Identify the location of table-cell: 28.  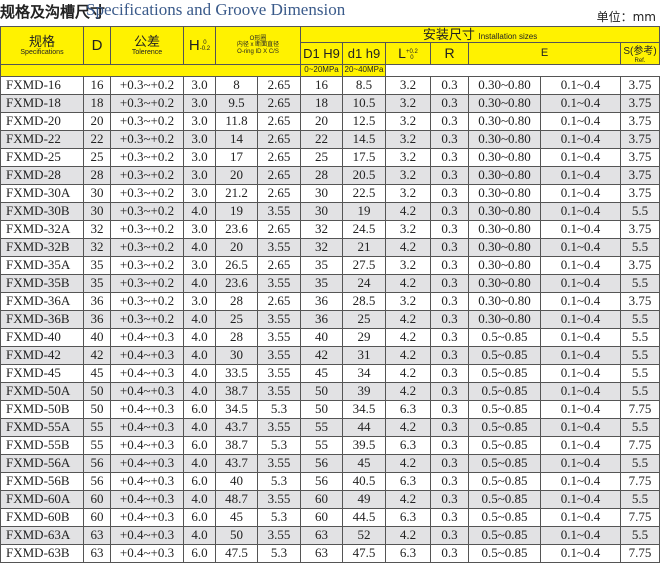
(236, 301).